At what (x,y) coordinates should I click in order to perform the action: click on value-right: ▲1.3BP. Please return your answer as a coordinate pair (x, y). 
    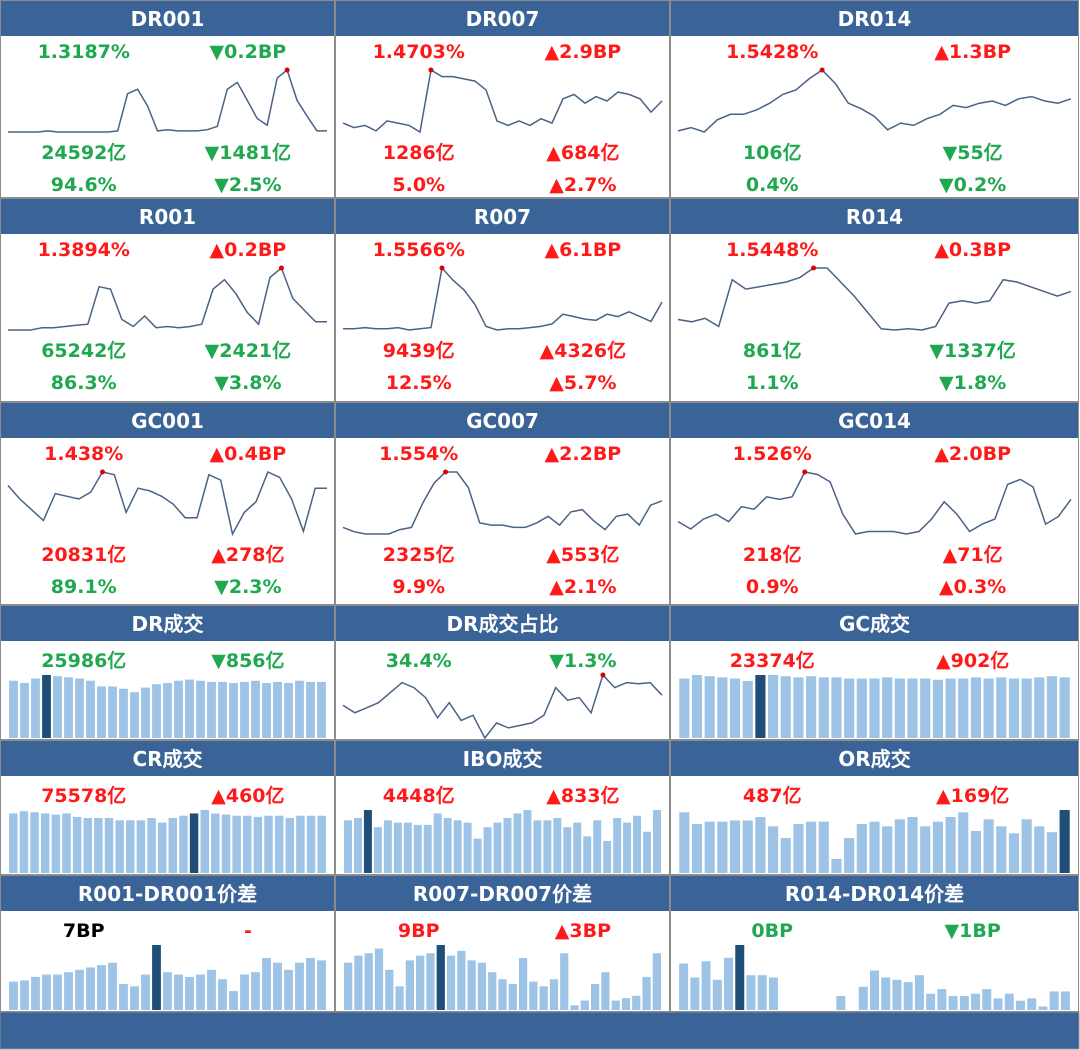
    Looking at the image, I should click on (972, 52).